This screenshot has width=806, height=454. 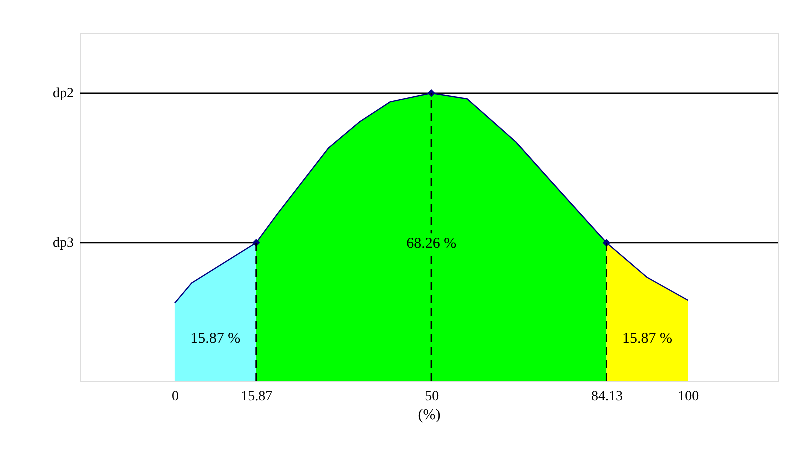 What do you see at coordinates (432, 397) in the screenshot?
I see `x-tick-label: 50` at bounding box center [432, 397].